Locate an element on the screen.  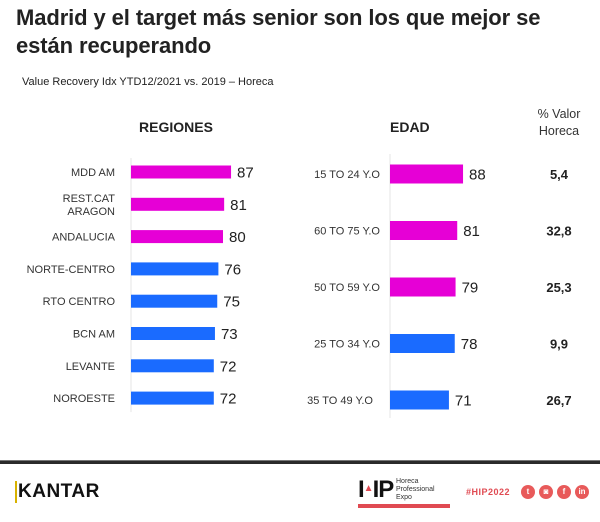
regiones-value-label-6: 72 is located at coordinates (228, 366).